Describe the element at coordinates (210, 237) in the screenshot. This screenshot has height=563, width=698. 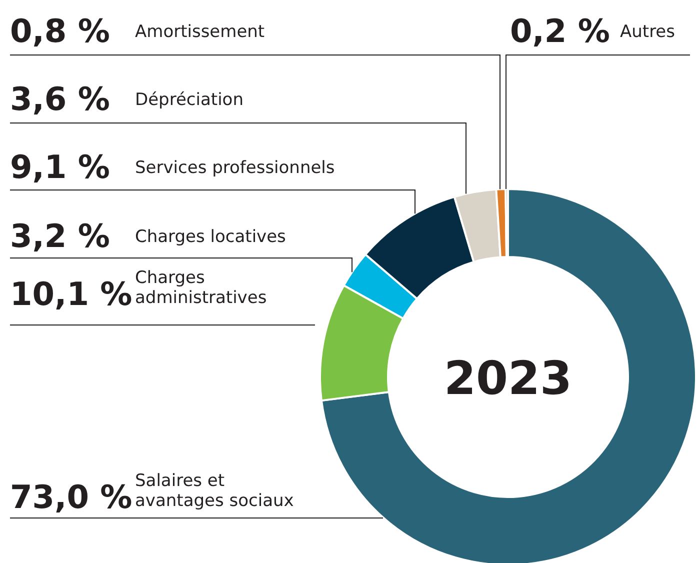
I see `slice-label: Charges locatives` at that location.